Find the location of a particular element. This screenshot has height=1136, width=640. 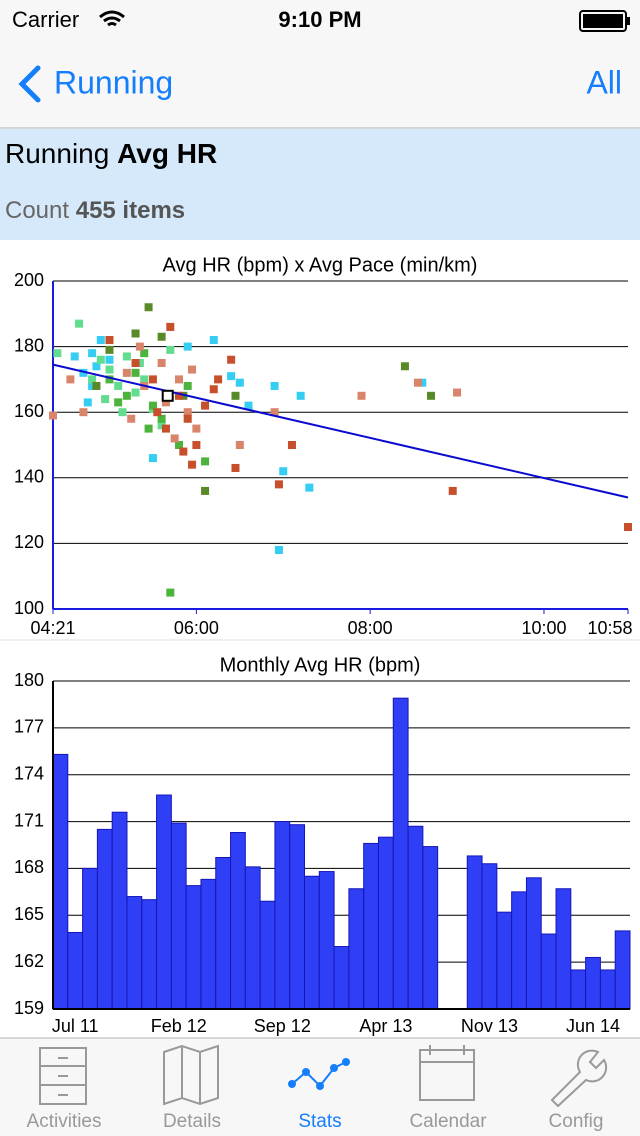

tab-label: Config is located at coordinates (576, 1121).